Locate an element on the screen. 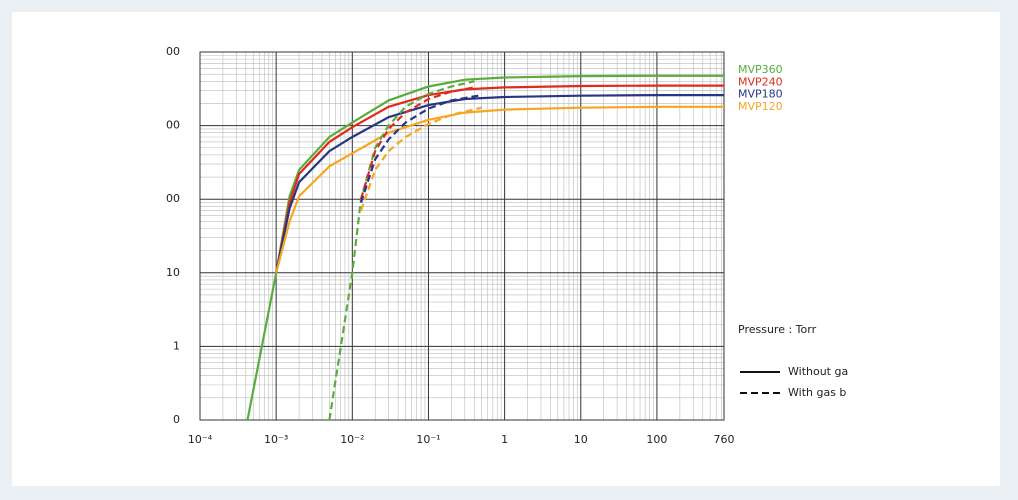 The width and height of the screenshot is (1018, 500). y-tick-label: 1 is located at coordinates (176, 345).